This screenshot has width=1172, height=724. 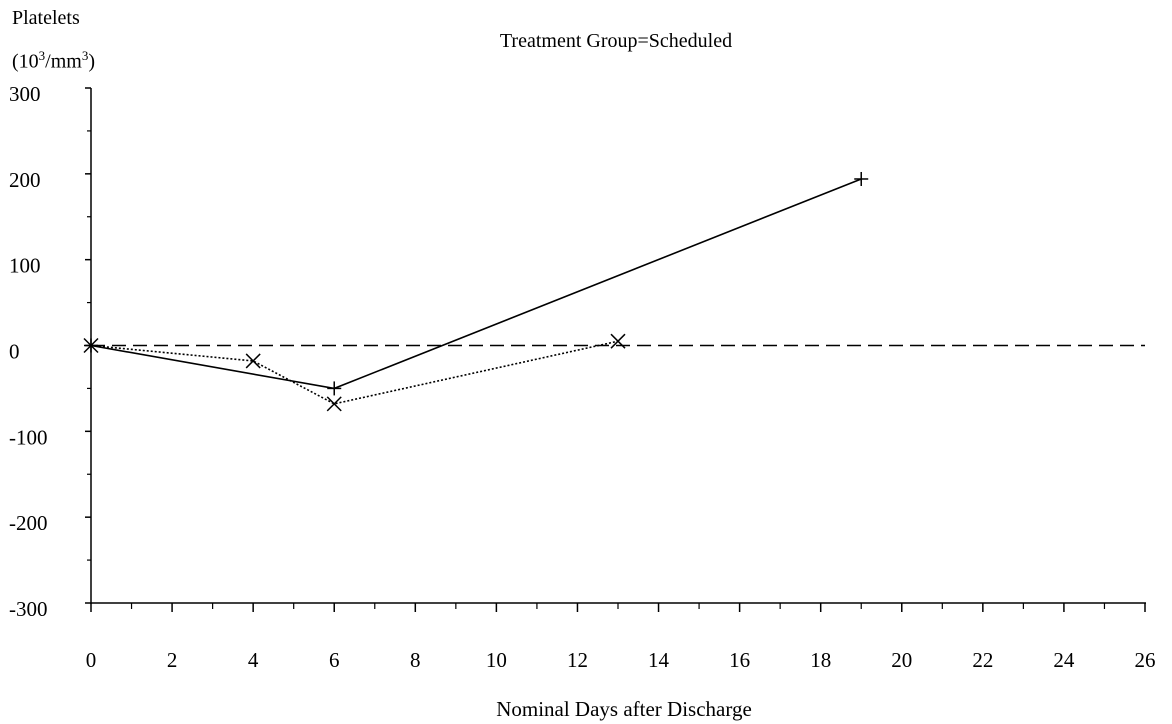 I want to click on x-tick-label: 10, so click(x=496, y=660).